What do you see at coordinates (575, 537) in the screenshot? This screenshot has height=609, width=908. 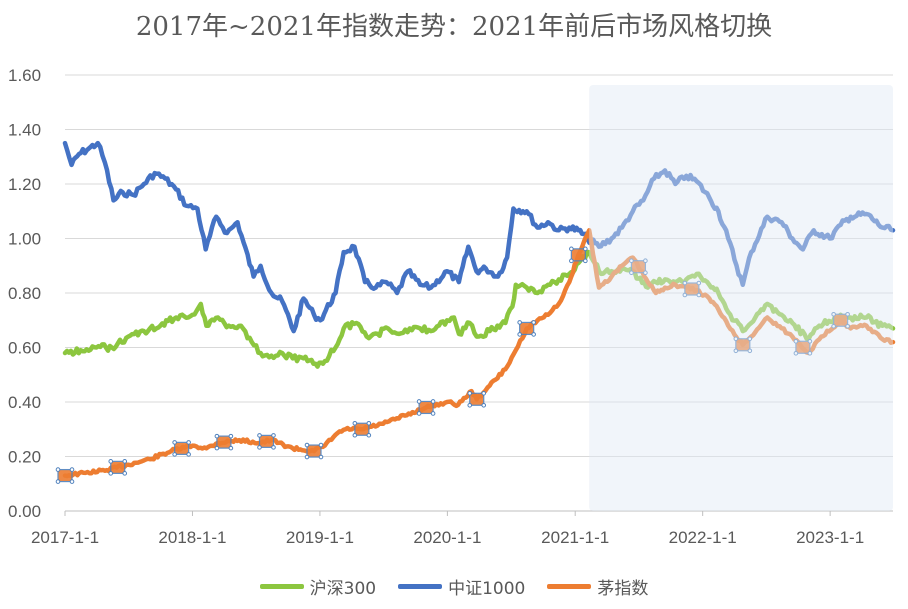 I see `x-tick-label: 2021-1-1` at bounding box center [575, 537].